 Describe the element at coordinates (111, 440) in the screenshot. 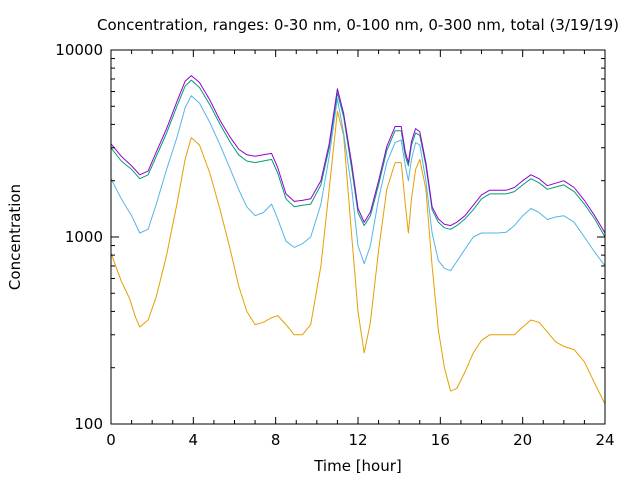

I see `x-tick-label: 0` at that location.